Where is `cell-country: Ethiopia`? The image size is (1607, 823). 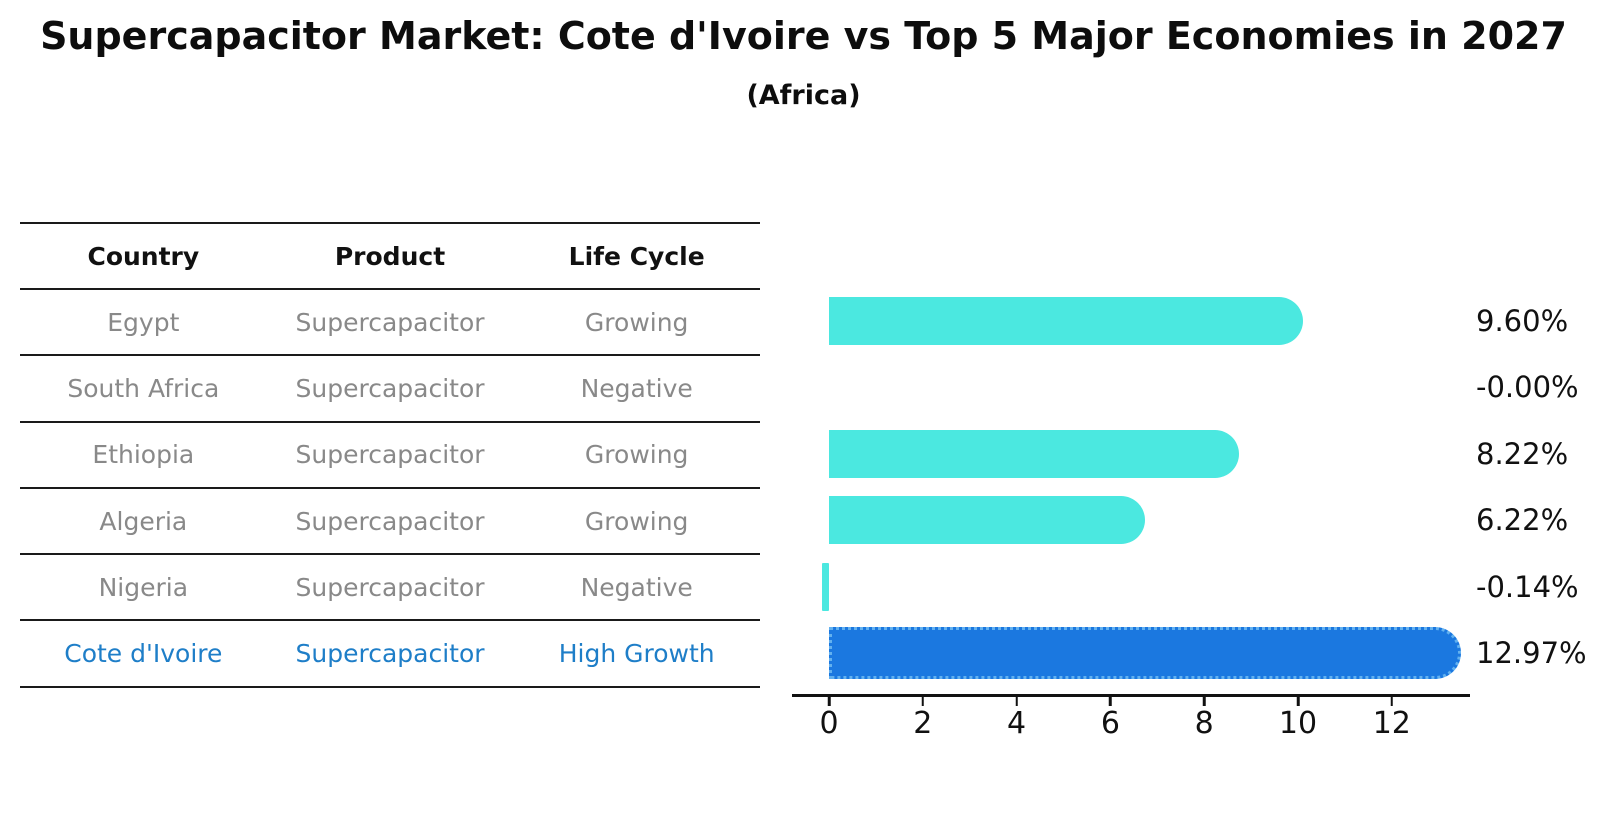
cell-country: Ethiopia is located at coordinates (143, 455).